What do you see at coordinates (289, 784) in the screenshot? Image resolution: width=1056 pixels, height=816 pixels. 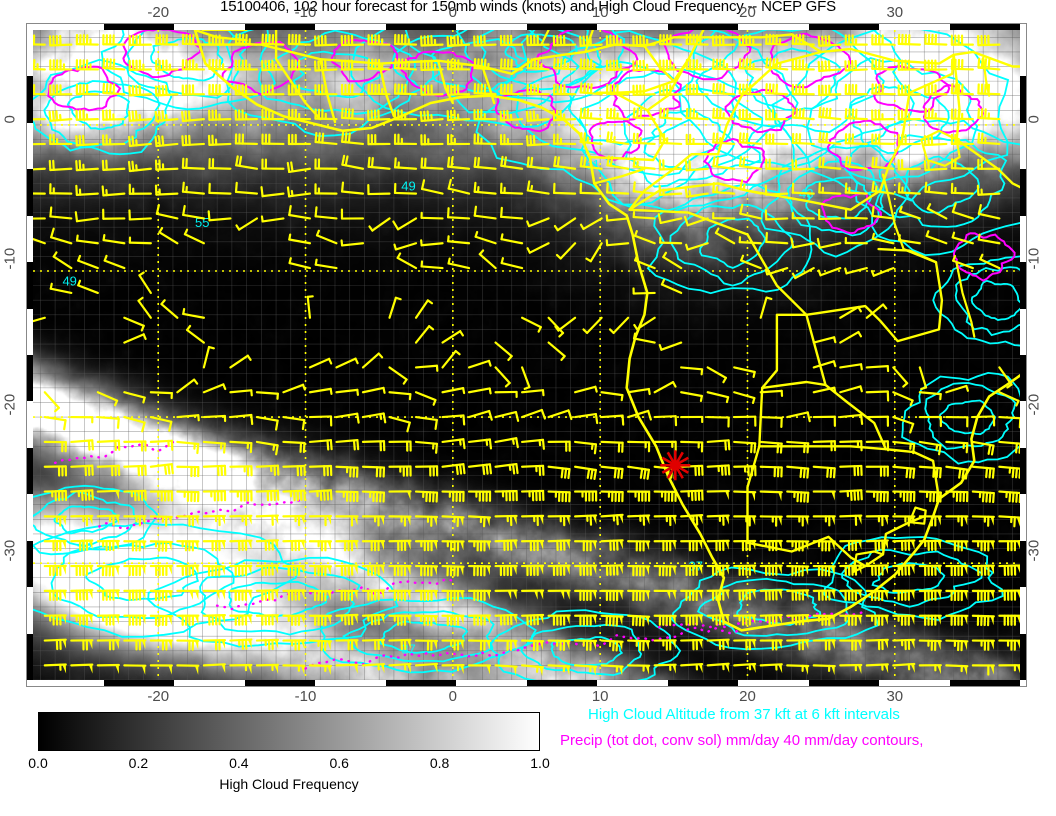 I see `colorbar-label: High Cloud Frequency` at bounding box center [289, 784].